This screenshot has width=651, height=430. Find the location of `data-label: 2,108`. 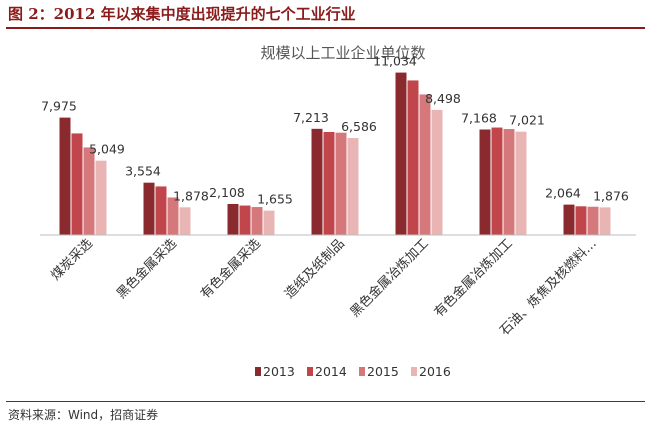

data-label: 2,108 is located at coordinates (227, 192).